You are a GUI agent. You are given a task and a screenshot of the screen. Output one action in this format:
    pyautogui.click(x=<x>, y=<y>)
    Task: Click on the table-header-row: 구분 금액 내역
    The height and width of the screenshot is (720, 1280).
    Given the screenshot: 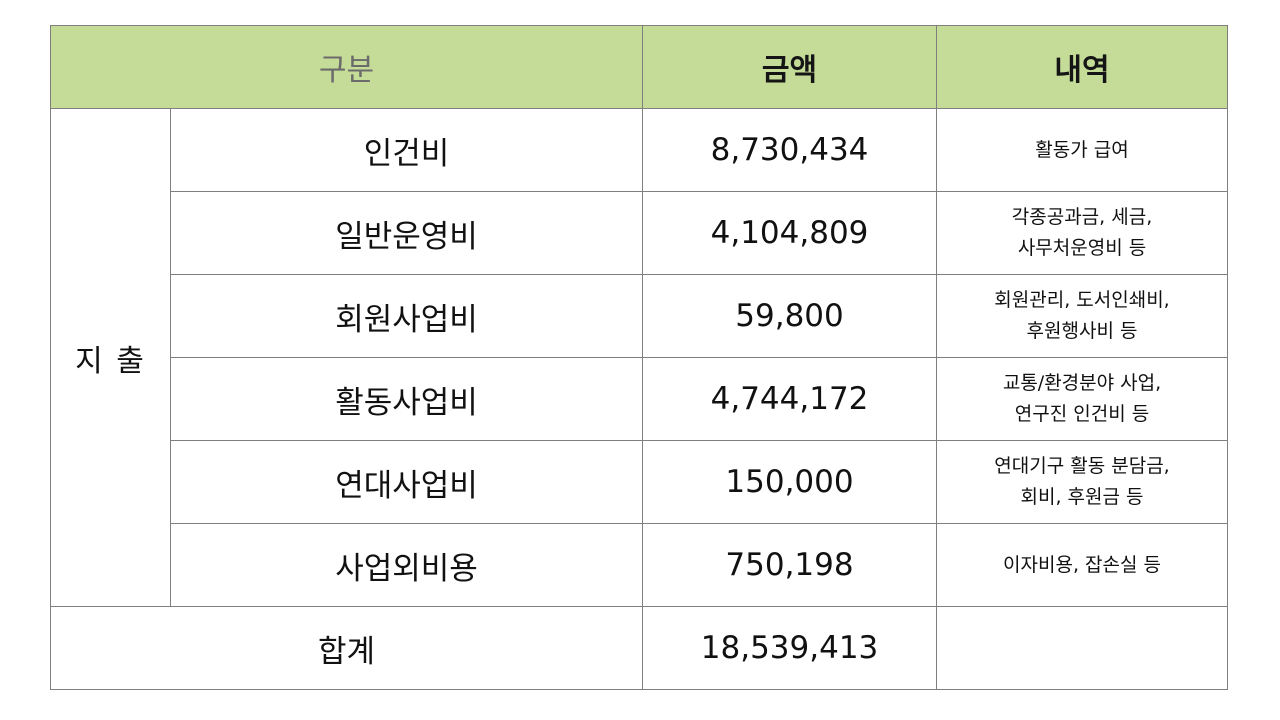 What is the action you would take?
    pyautogui.click(x=639, y=67)
    